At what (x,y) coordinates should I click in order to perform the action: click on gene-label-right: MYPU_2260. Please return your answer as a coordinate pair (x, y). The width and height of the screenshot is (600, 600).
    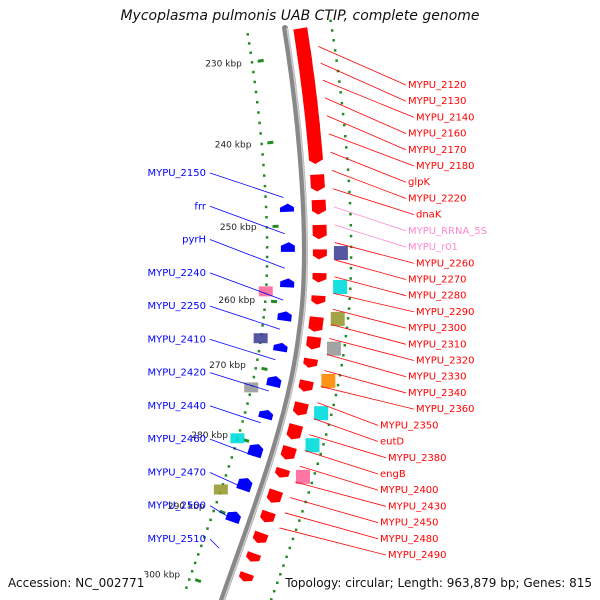
    Looking at the image, I should click on (445, 263).